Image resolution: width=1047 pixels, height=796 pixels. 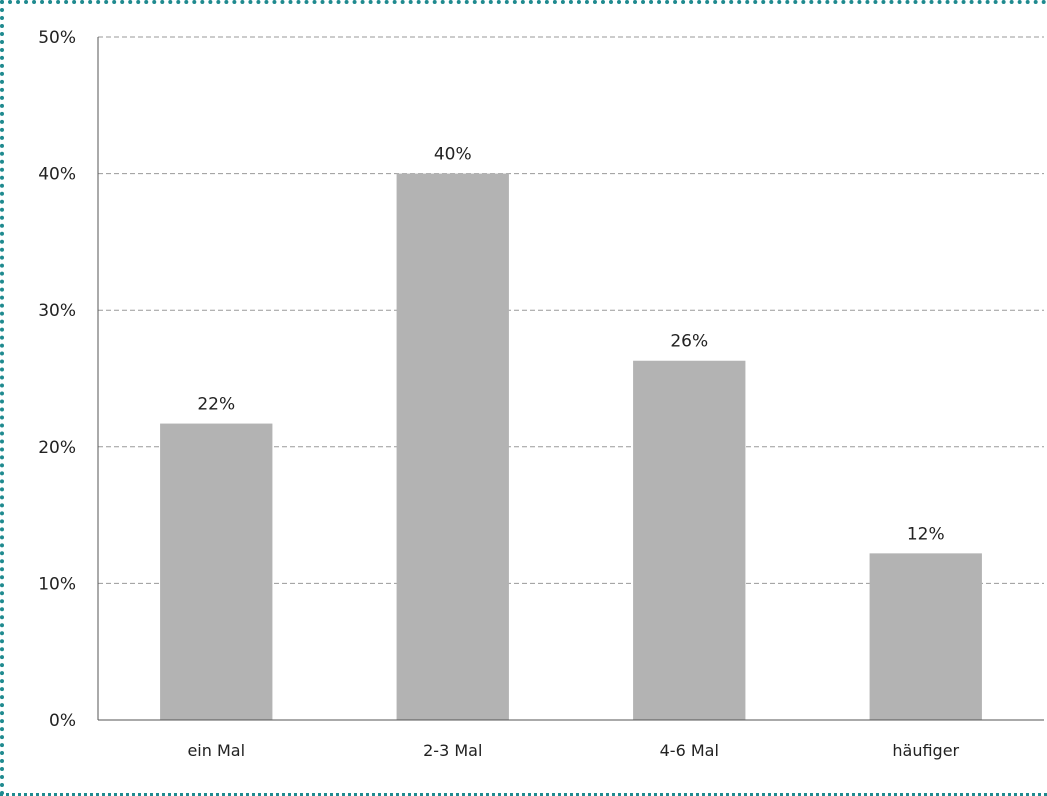 What do you see at coordinates (57, 38) in the screenshot?
I see `y-tick-label: 50%` at bounding box center [57, 38].